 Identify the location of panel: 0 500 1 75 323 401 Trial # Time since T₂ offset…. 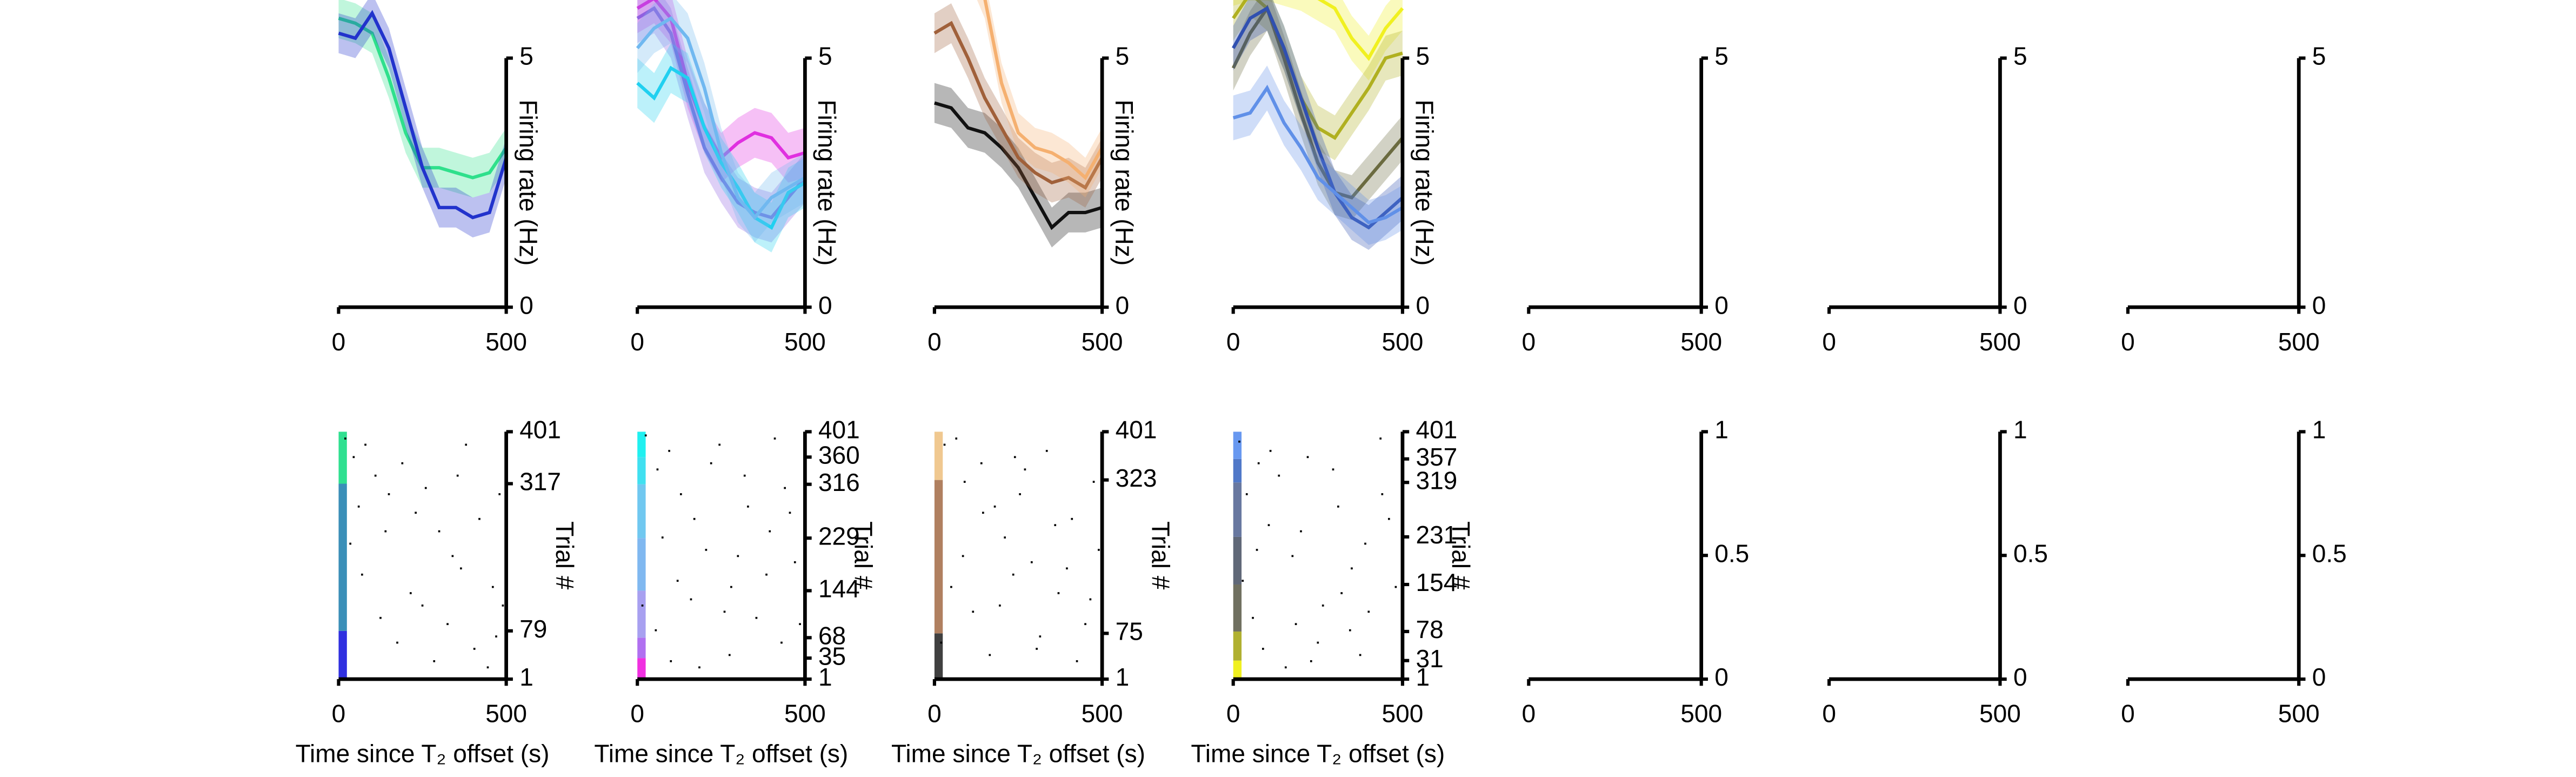
(1032, 592).